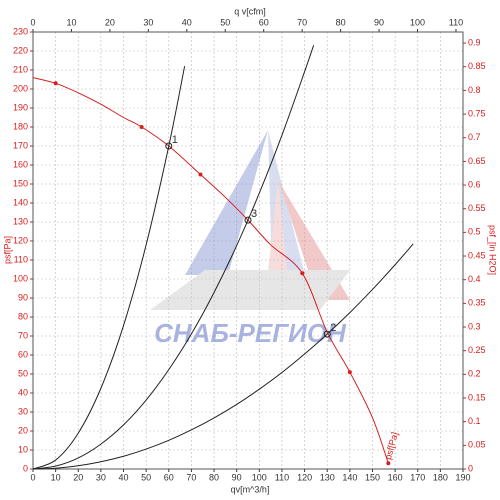 The width and height of the screenshot is (500, 500). What do you see at coordinates (148, 22) in the screenshot?
I see `x2-tick-label: 30` at bounding box center [148, 22].